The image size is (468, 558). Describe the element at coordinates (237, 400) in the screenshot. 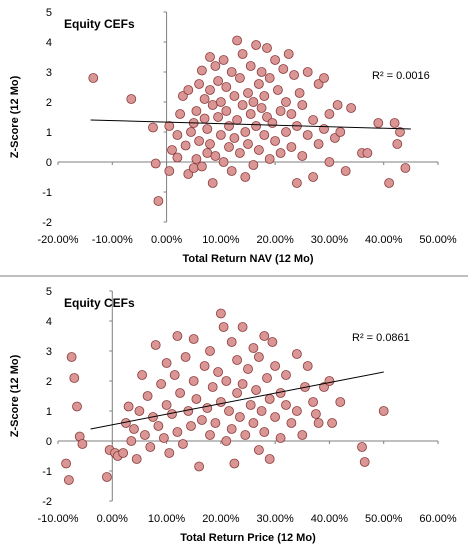

I see `trendline` at that location.